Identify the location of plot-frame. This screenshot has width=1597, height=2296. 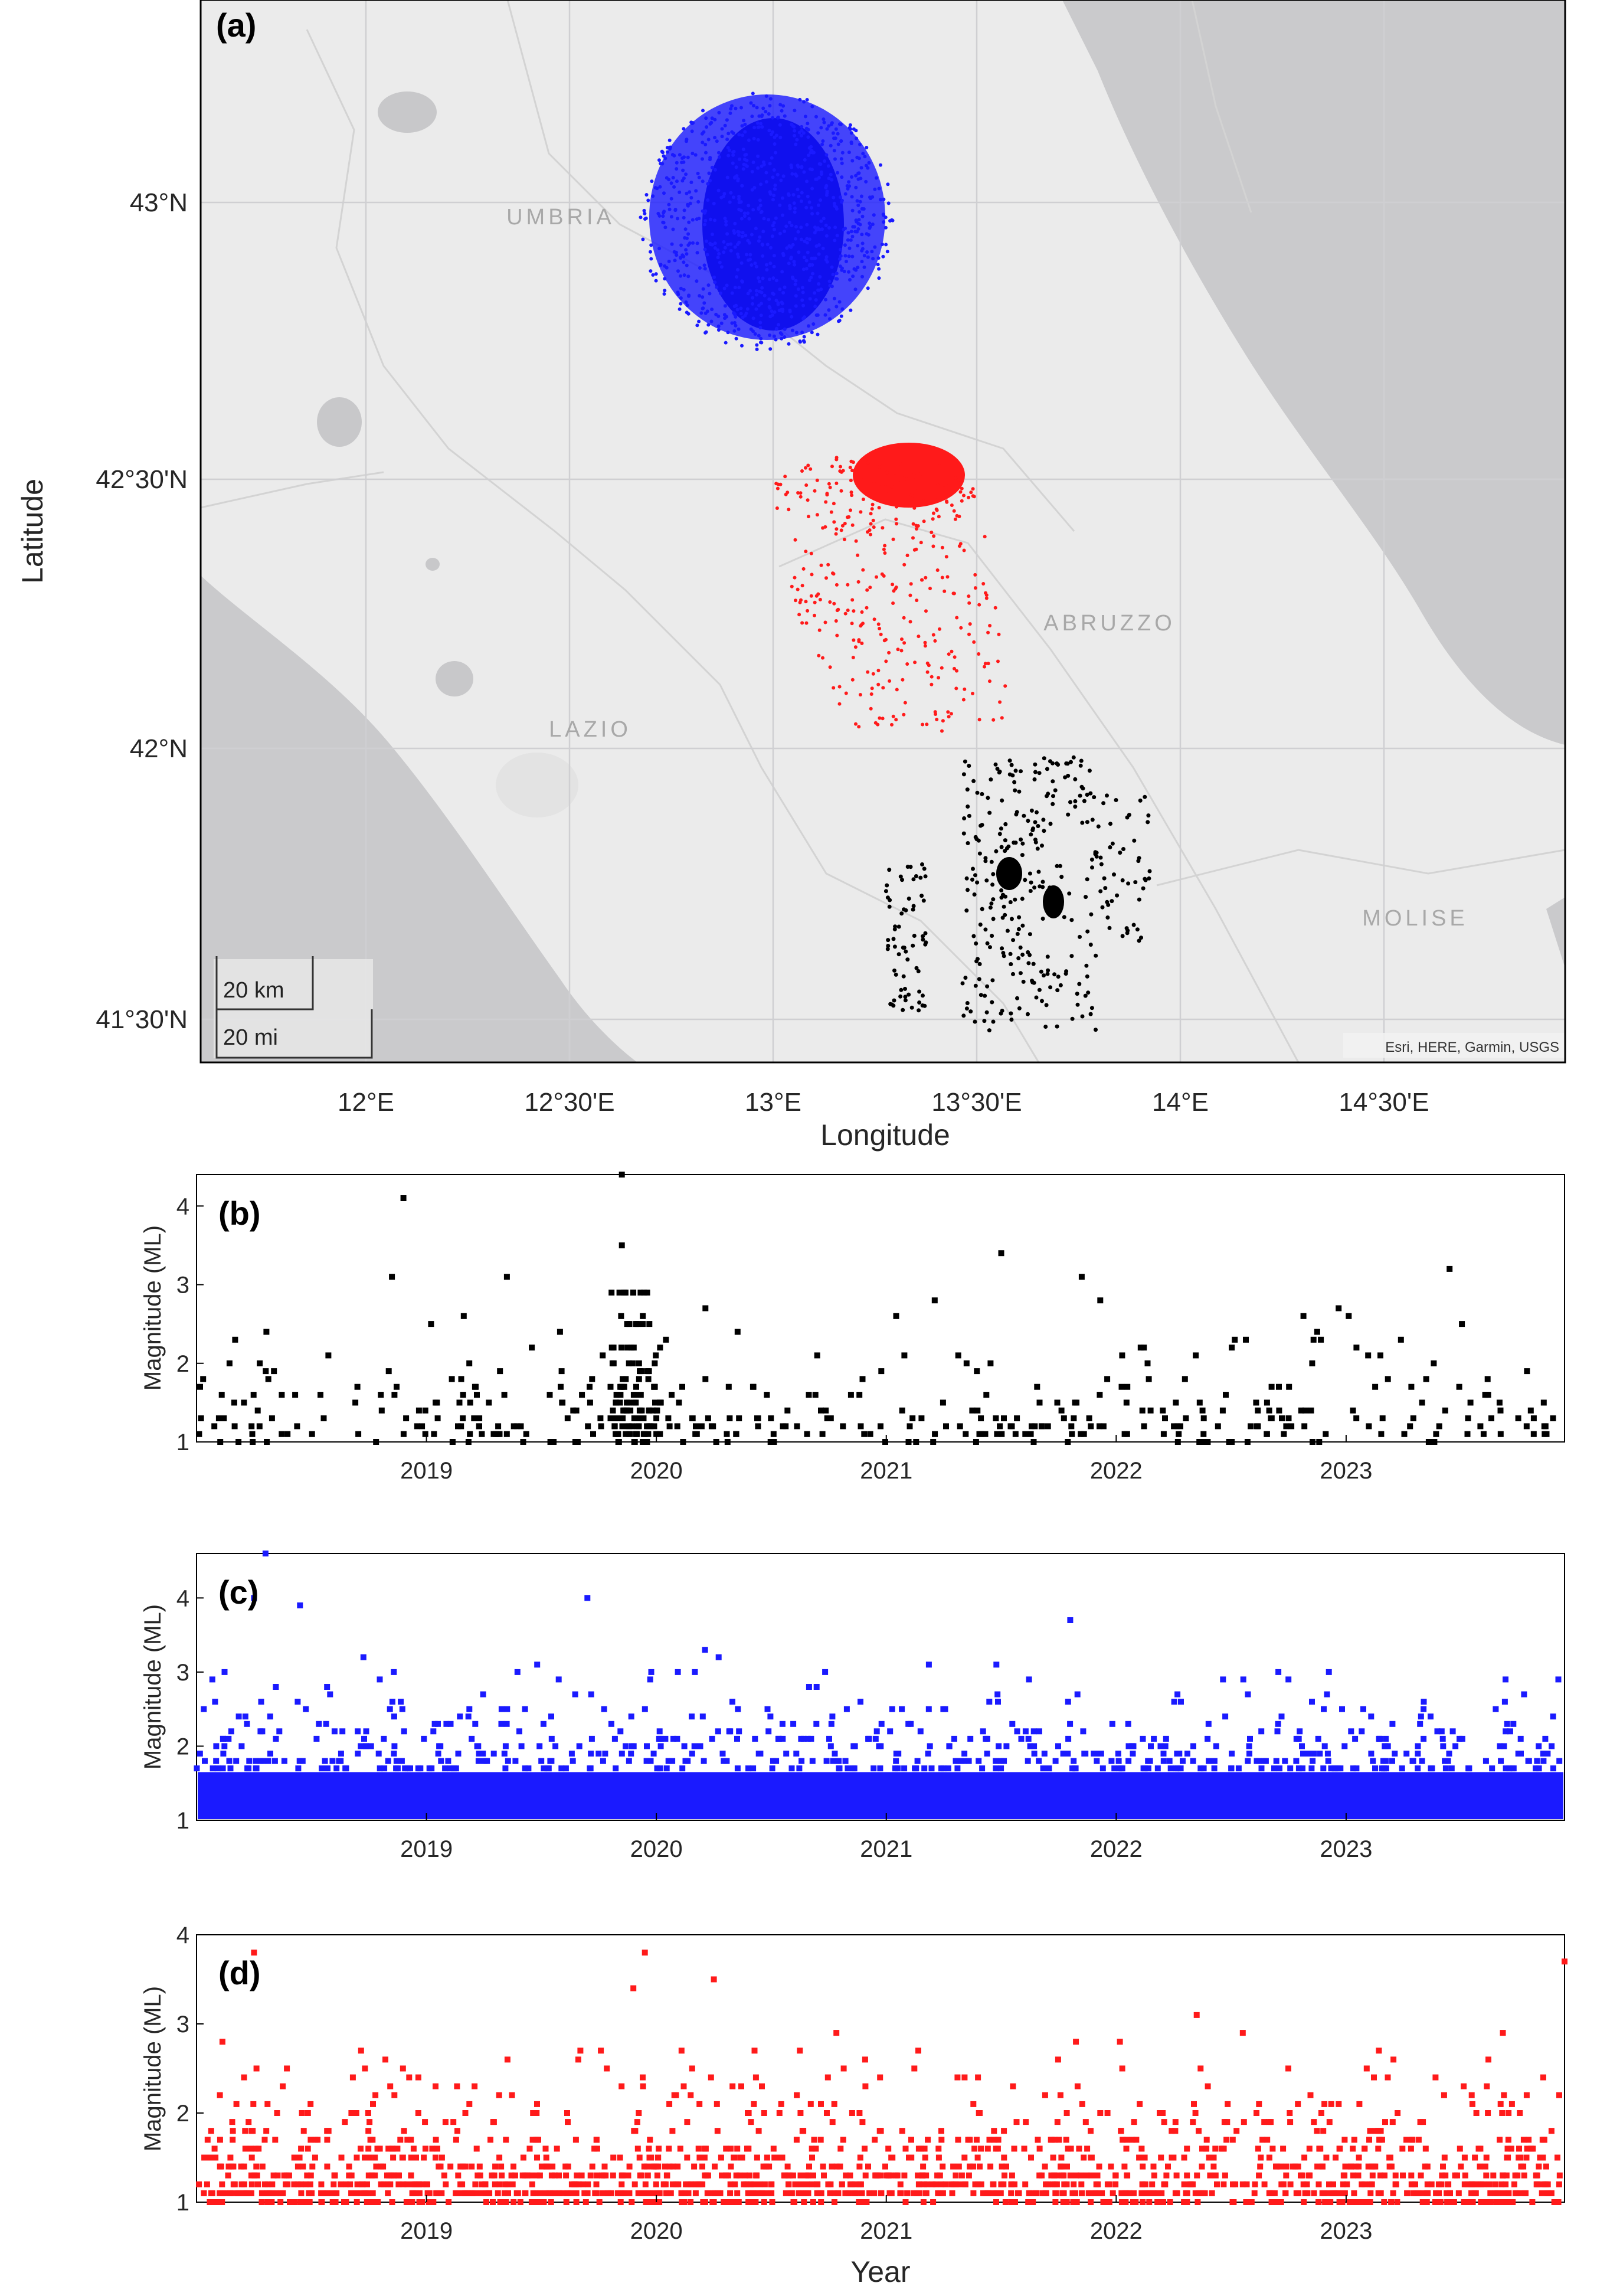
(881, 1308).